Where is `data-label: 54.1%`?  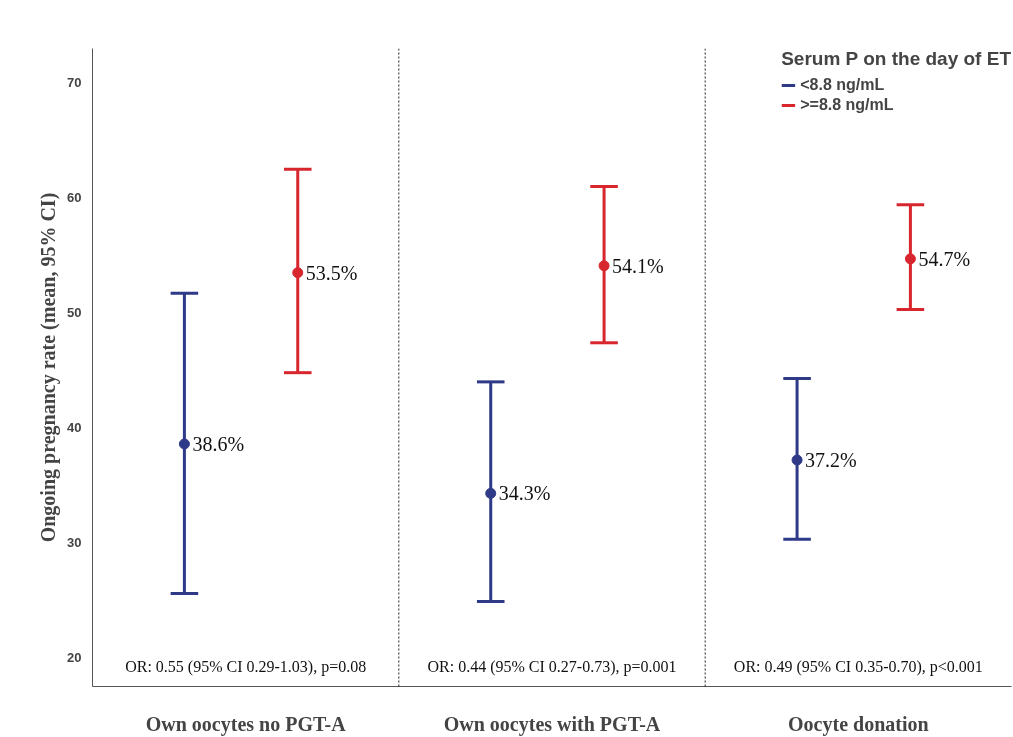
data-label: 54.1% is located at coordinates (638, 265).